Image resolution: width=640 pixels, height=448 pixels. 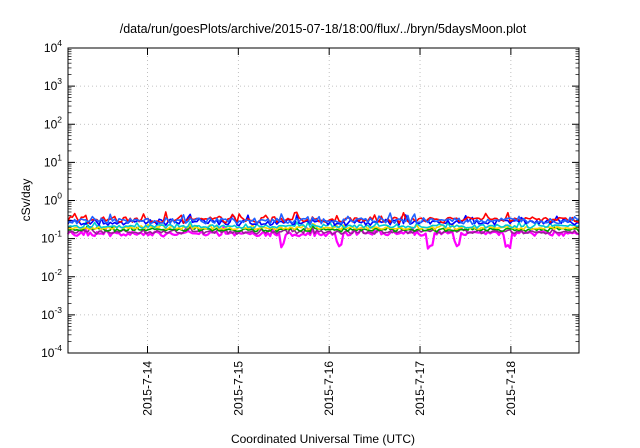 What do you see at coordinates (147, 388) in the screenshot?
I see `x-tick-label: 2015-7-14` at bounding box center [147, 388].